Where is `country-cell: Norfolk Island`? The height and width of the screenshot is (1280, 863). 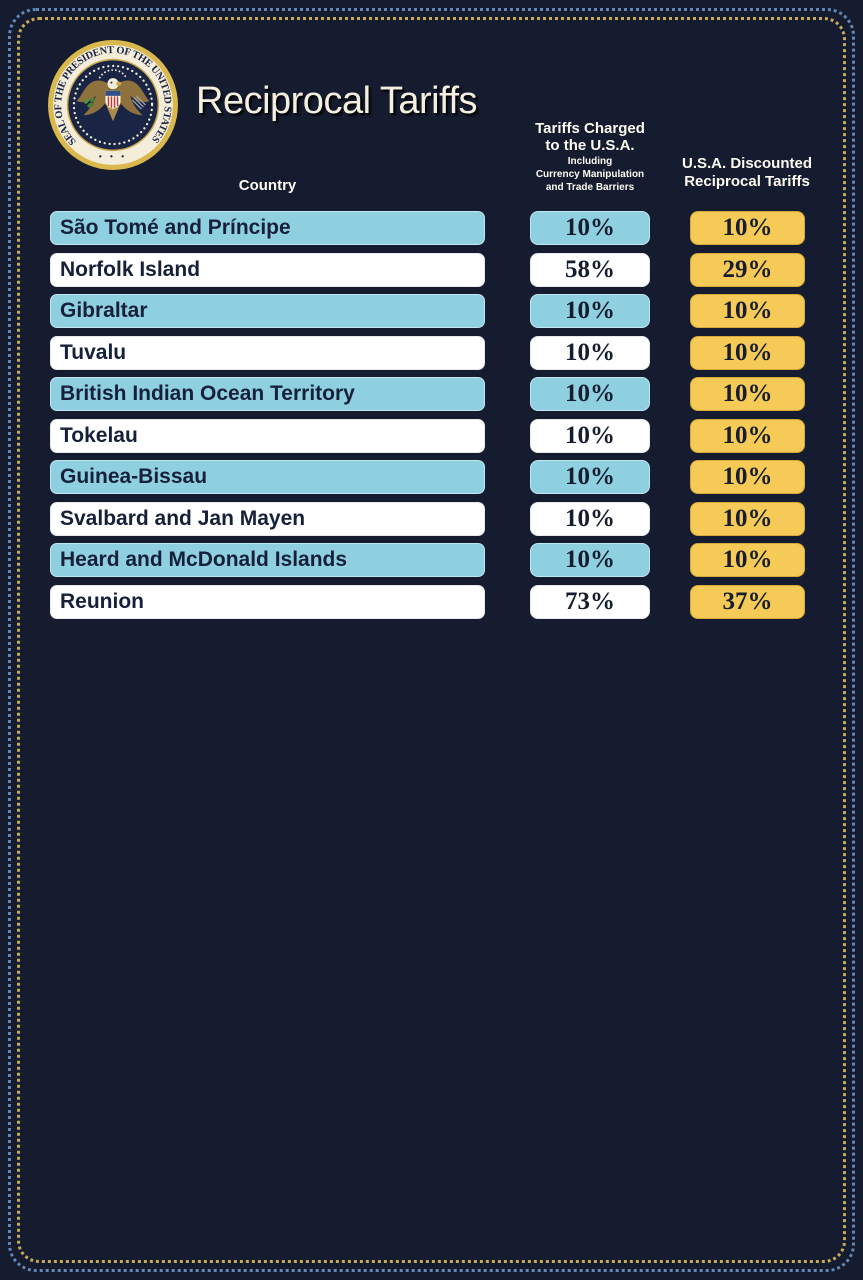
country-cell: Norfolk Island is located at coordinates (267, 269).